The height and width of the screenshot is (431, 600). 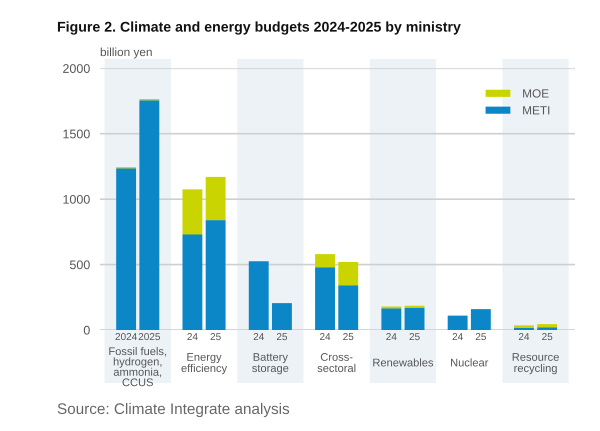 I want to click on text: Battery storage, so click(x=270, y=363).